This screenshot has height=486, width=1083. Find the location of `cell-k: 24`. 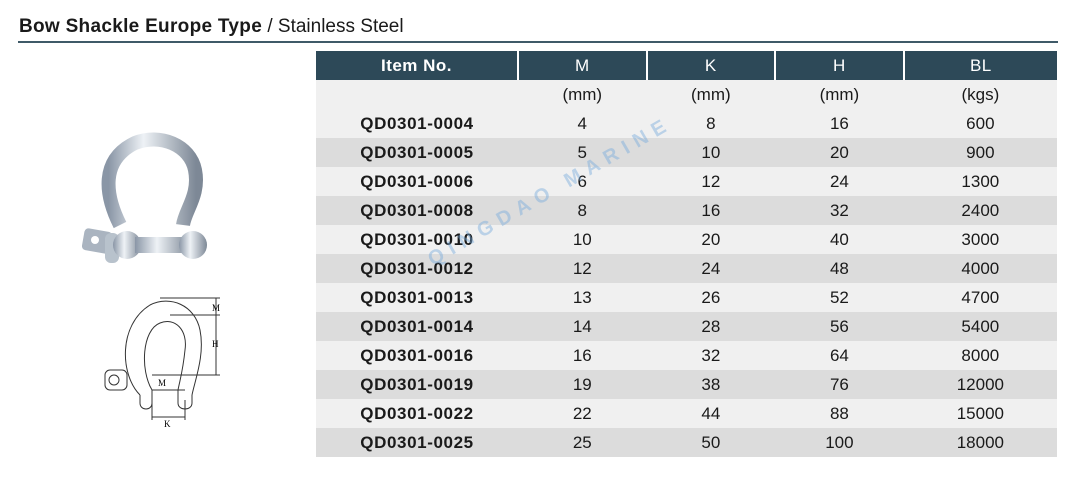

cell-k: 24 is located at coordinates (711, 268).